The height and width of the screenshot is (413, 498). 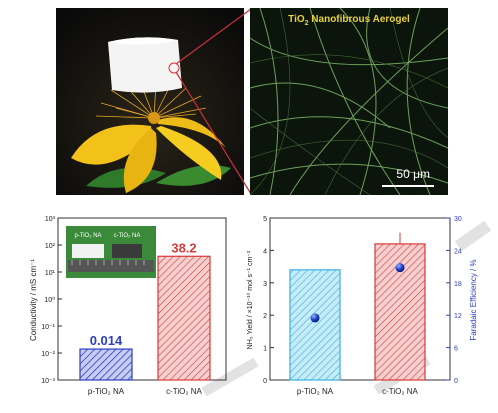 What do you see at coordinates (49, 300) in the screenshot?
I see `y-tick-label: 10⁰` at bounding box center [49, 300].